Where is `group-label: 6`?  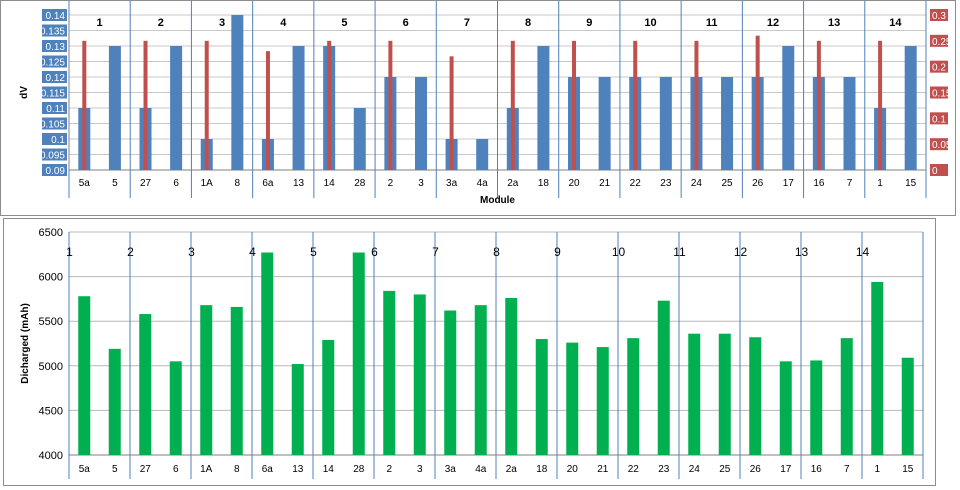
group-label: 6 is located at coordinates (406, 23).